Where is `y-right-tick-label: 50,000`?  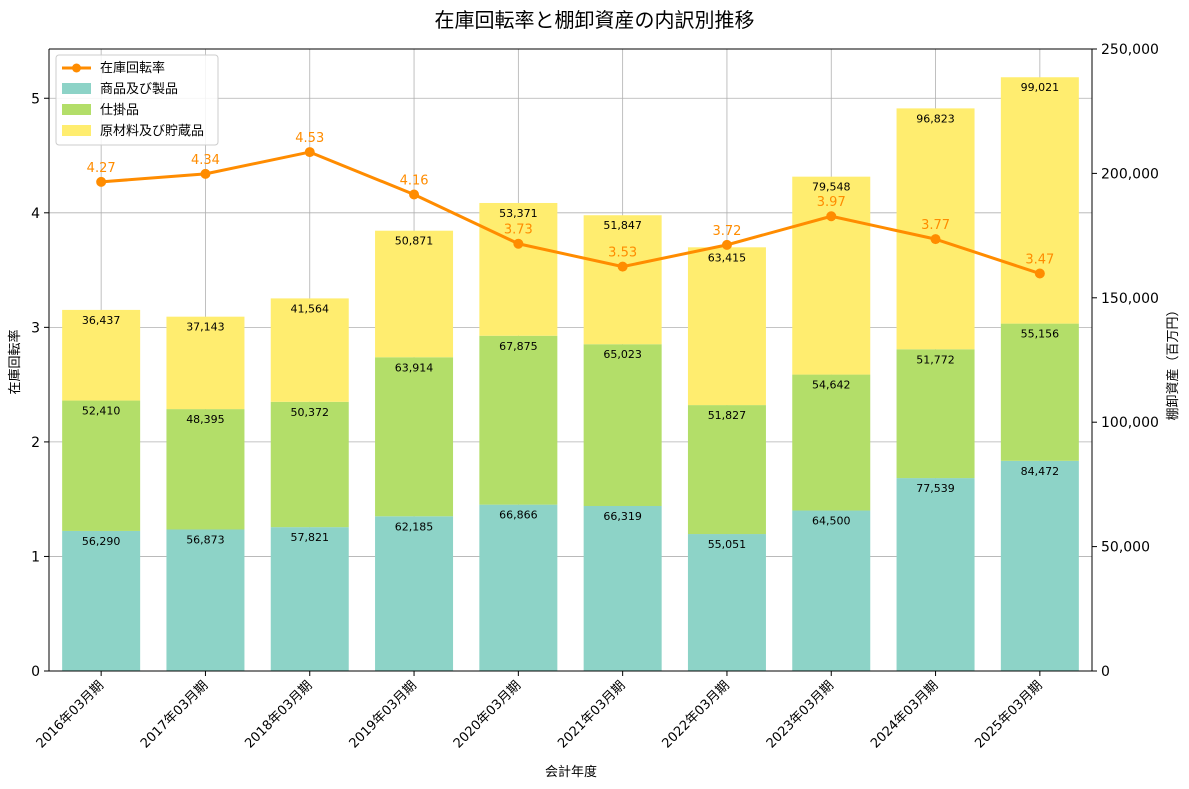
y-right-tick-label: 50,000 is located at coordinates (1125, 548).